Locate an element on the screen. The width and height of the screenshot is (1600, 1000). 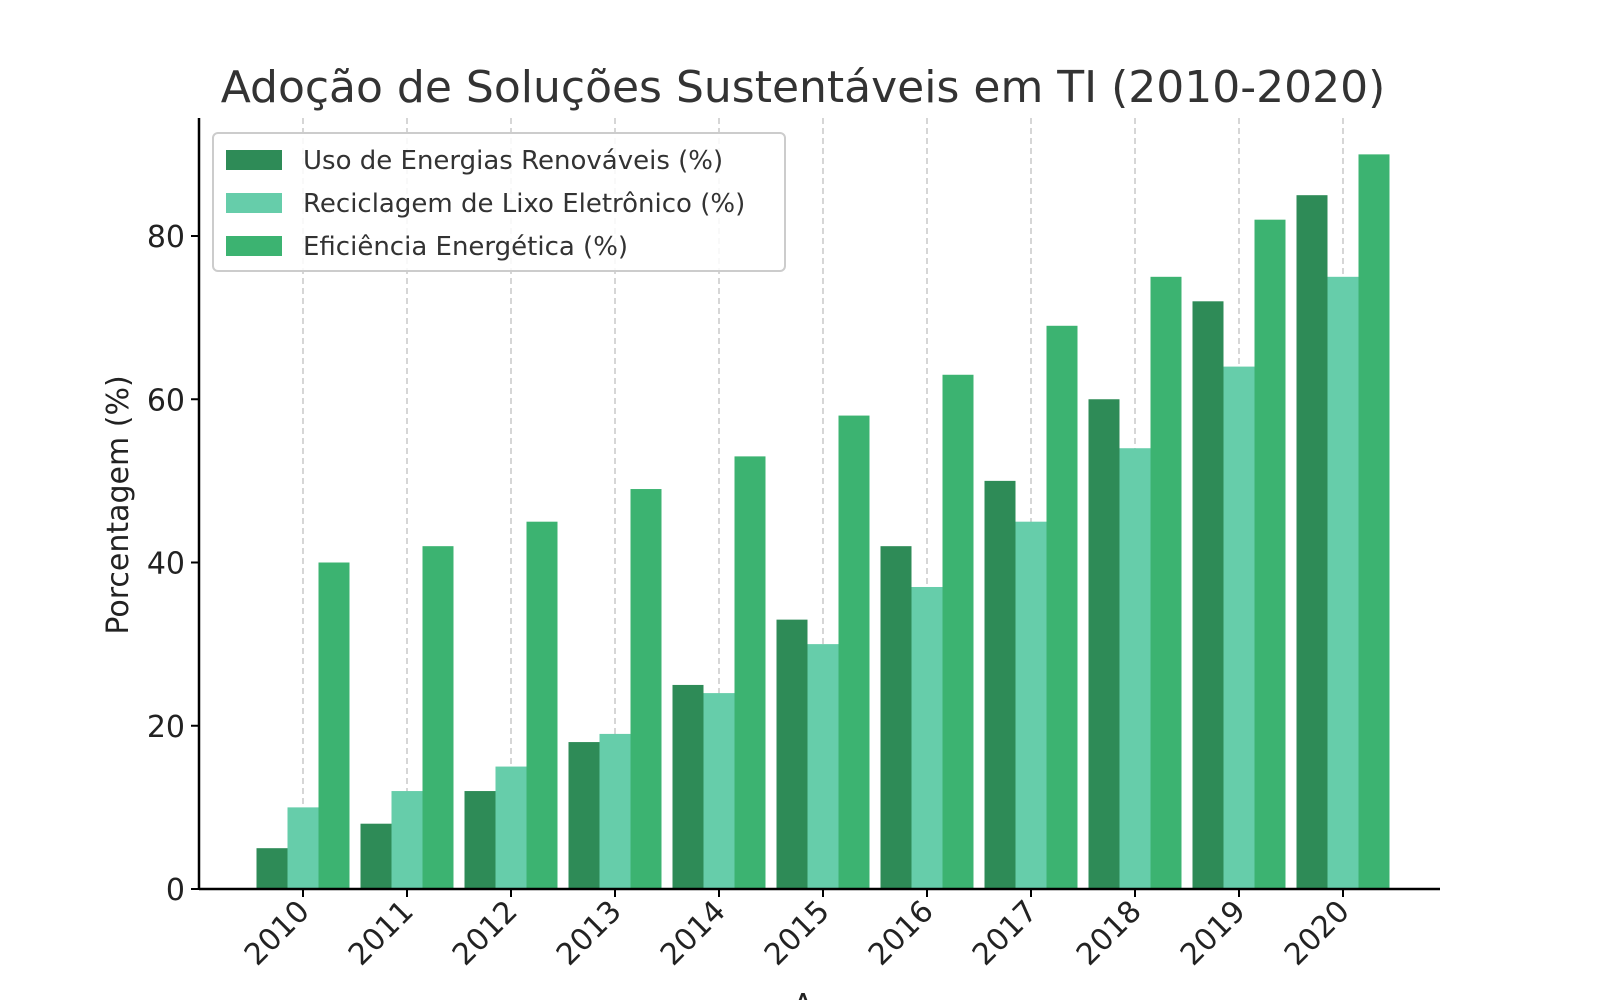
legend-label-3: Eficiência Energética (%) is located at coordinates (465, 247).